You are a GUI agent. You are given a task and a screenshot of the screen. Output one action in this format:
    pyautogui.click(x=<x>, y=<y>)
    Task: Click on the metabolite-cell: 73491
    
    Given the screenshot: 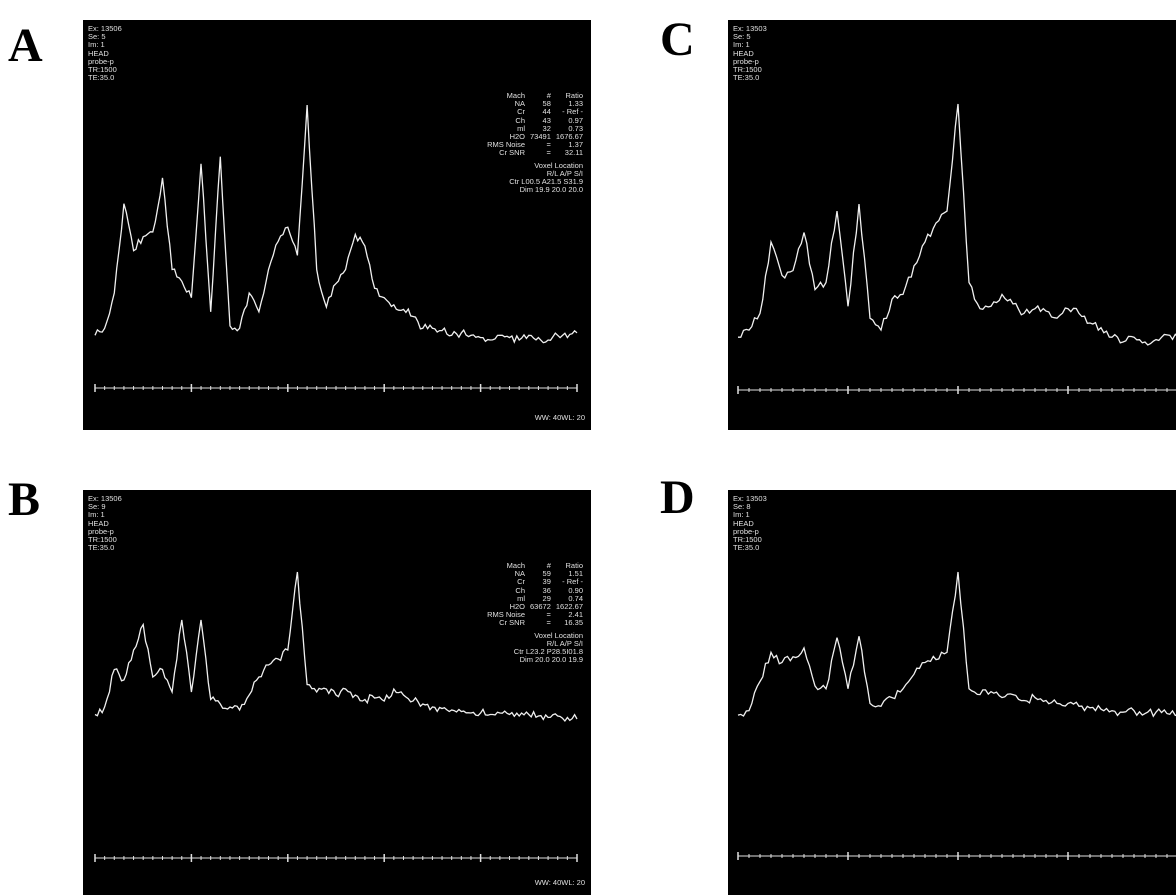 What is the action you would take?
    pyautogui.click(x=540, y=137)
    